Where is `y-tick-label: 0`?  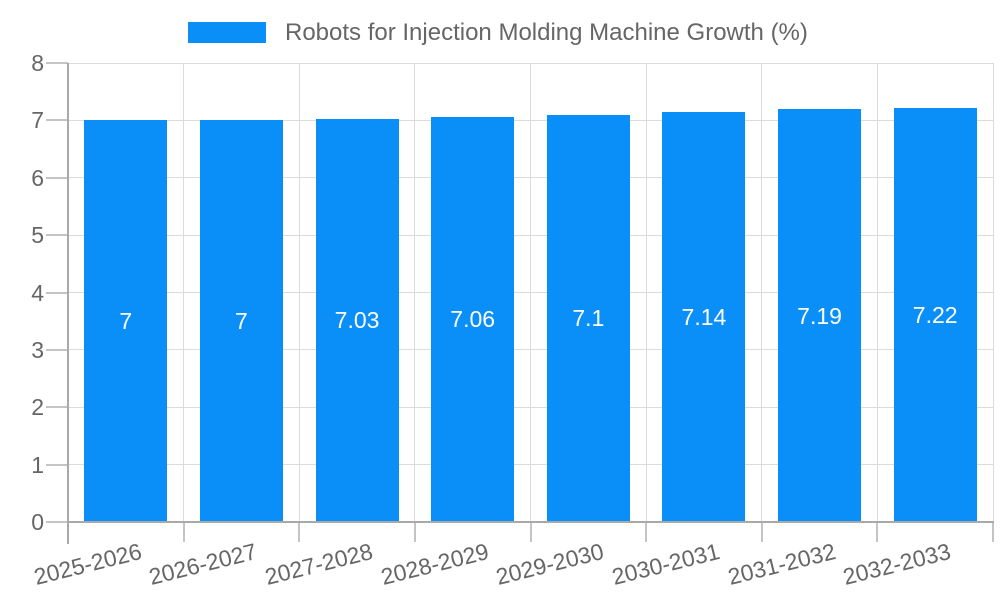 y-tick-label: 0 is located at coordinates (37, 522).